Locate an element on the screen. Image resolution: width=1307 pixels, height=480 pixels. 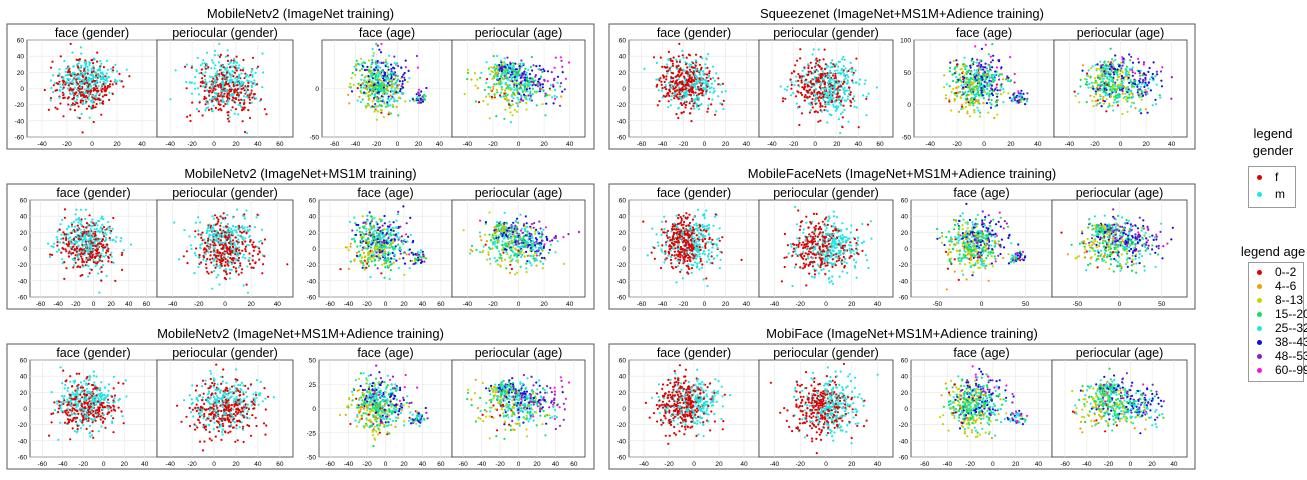
x-tick-label: -40 is located at coordinates (772, 144).